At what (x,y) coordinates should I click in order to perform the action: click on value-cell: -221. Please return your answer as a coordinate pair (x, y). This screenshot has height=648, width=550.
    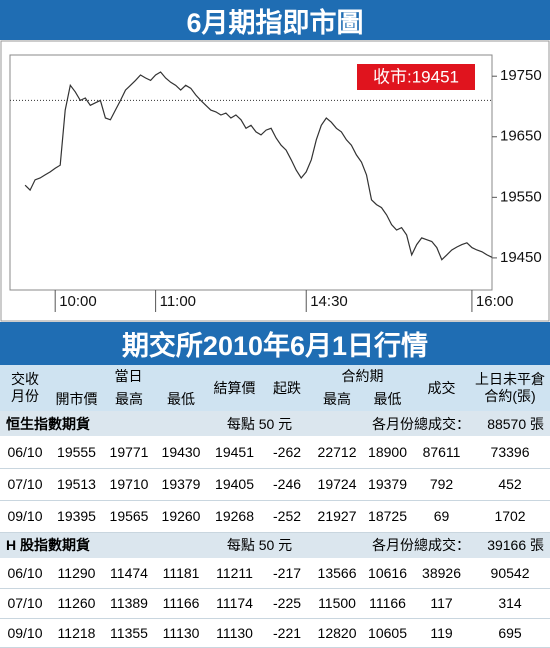
    Looking at the image, I should click on (287, 633).